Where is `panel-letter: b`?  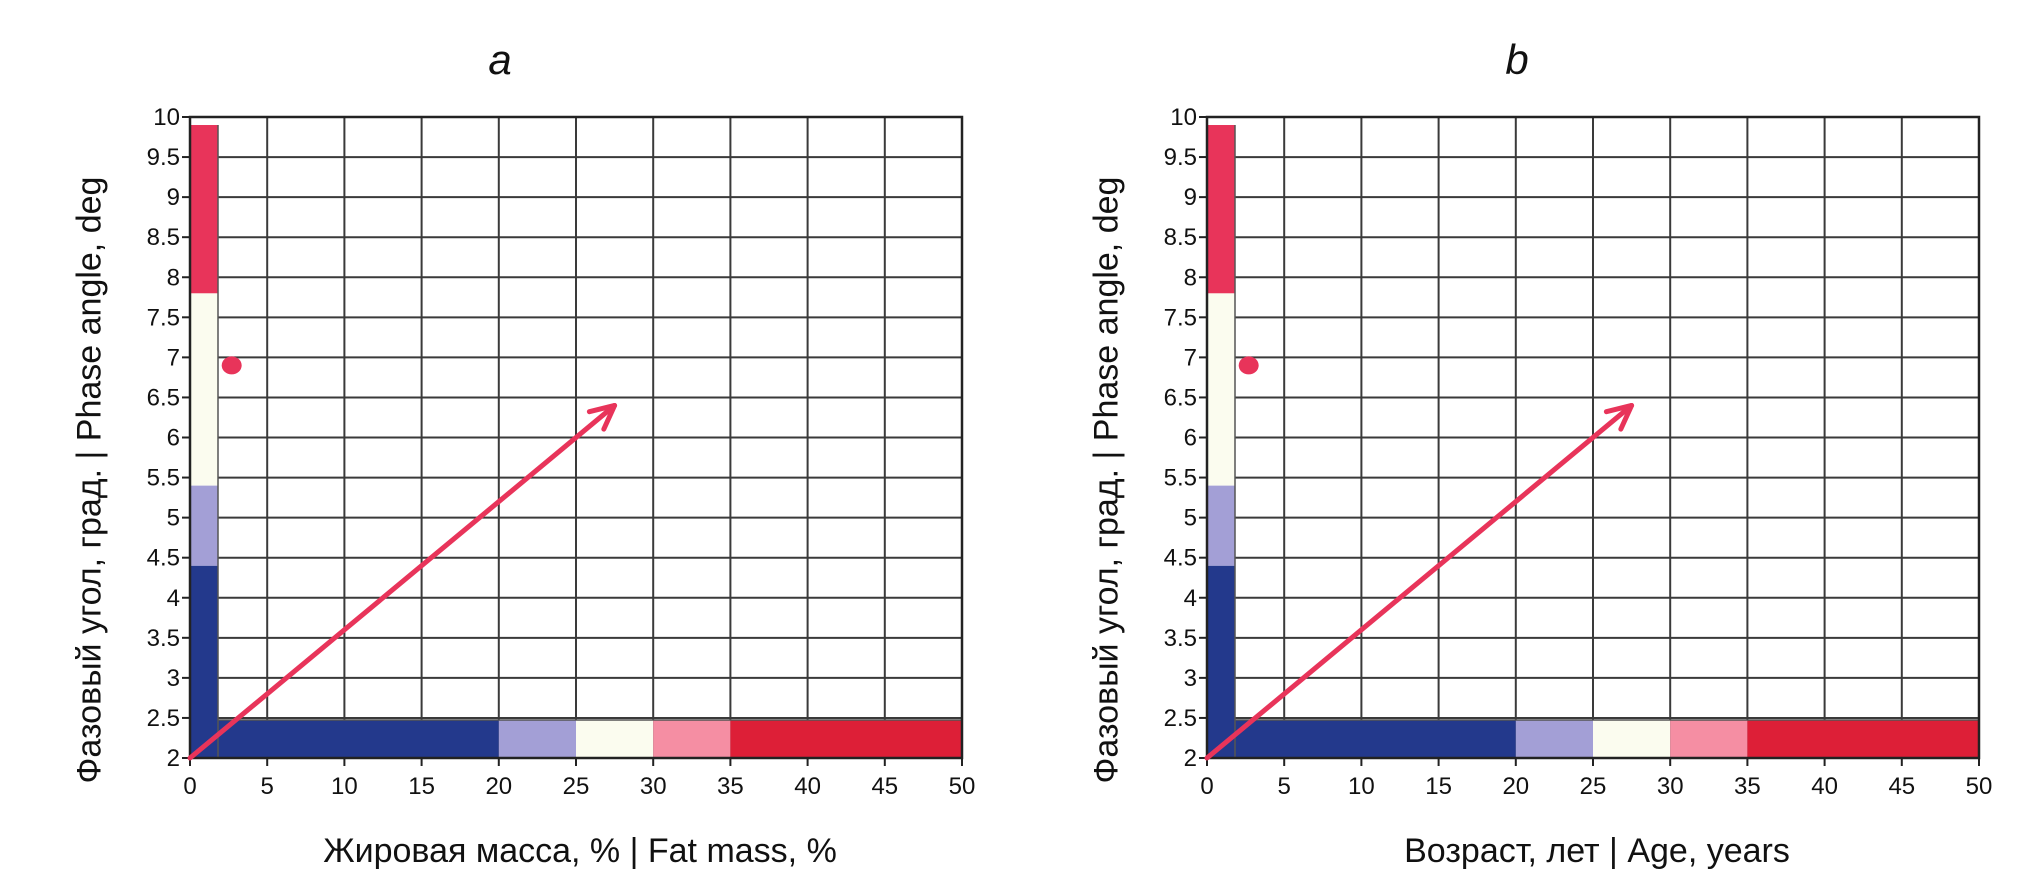
panel-letter: b is located at coordinates (1517, 59).